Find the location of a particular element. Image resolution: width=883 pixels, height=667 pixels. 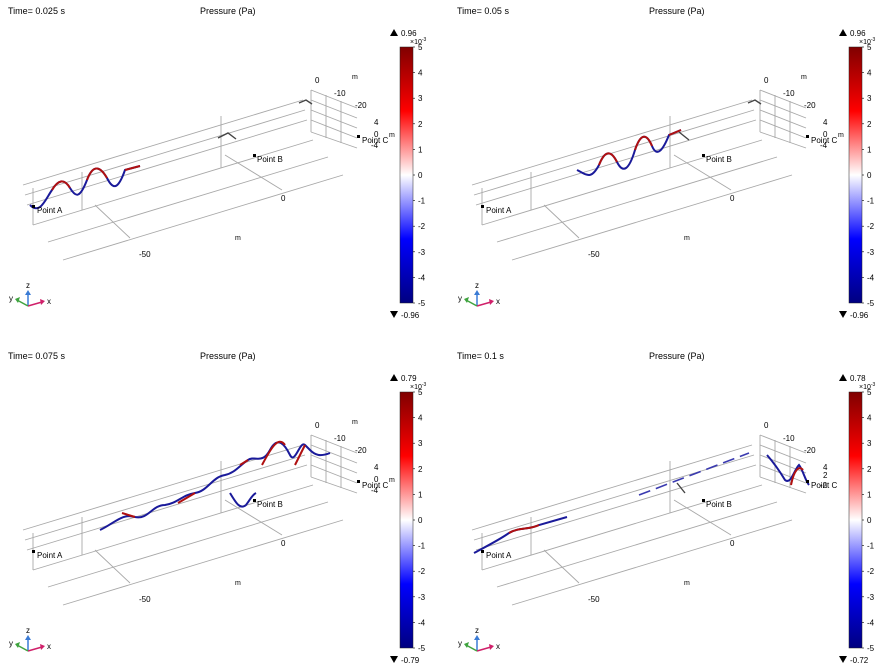

colorbar: 0.78 ×10-3 5 4 3 2 1 0 -1 -2 -3 -4 -5 -0.72 is located at coordinates (857, 519).